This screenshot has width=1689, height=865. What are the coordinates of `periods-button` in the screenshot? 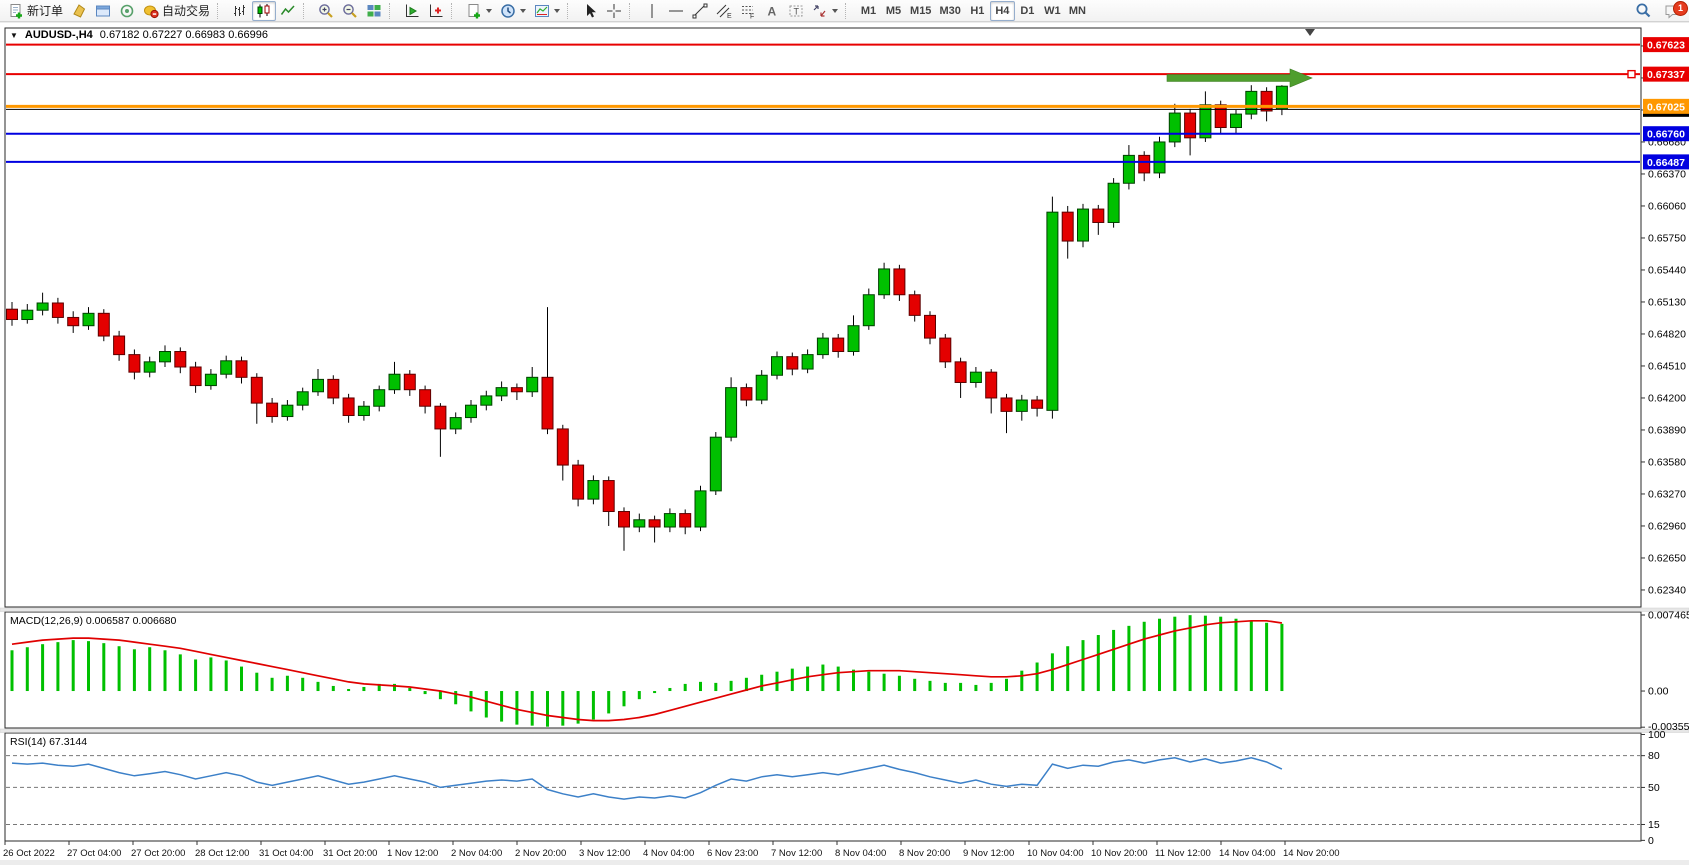 It's located at (513, 11).